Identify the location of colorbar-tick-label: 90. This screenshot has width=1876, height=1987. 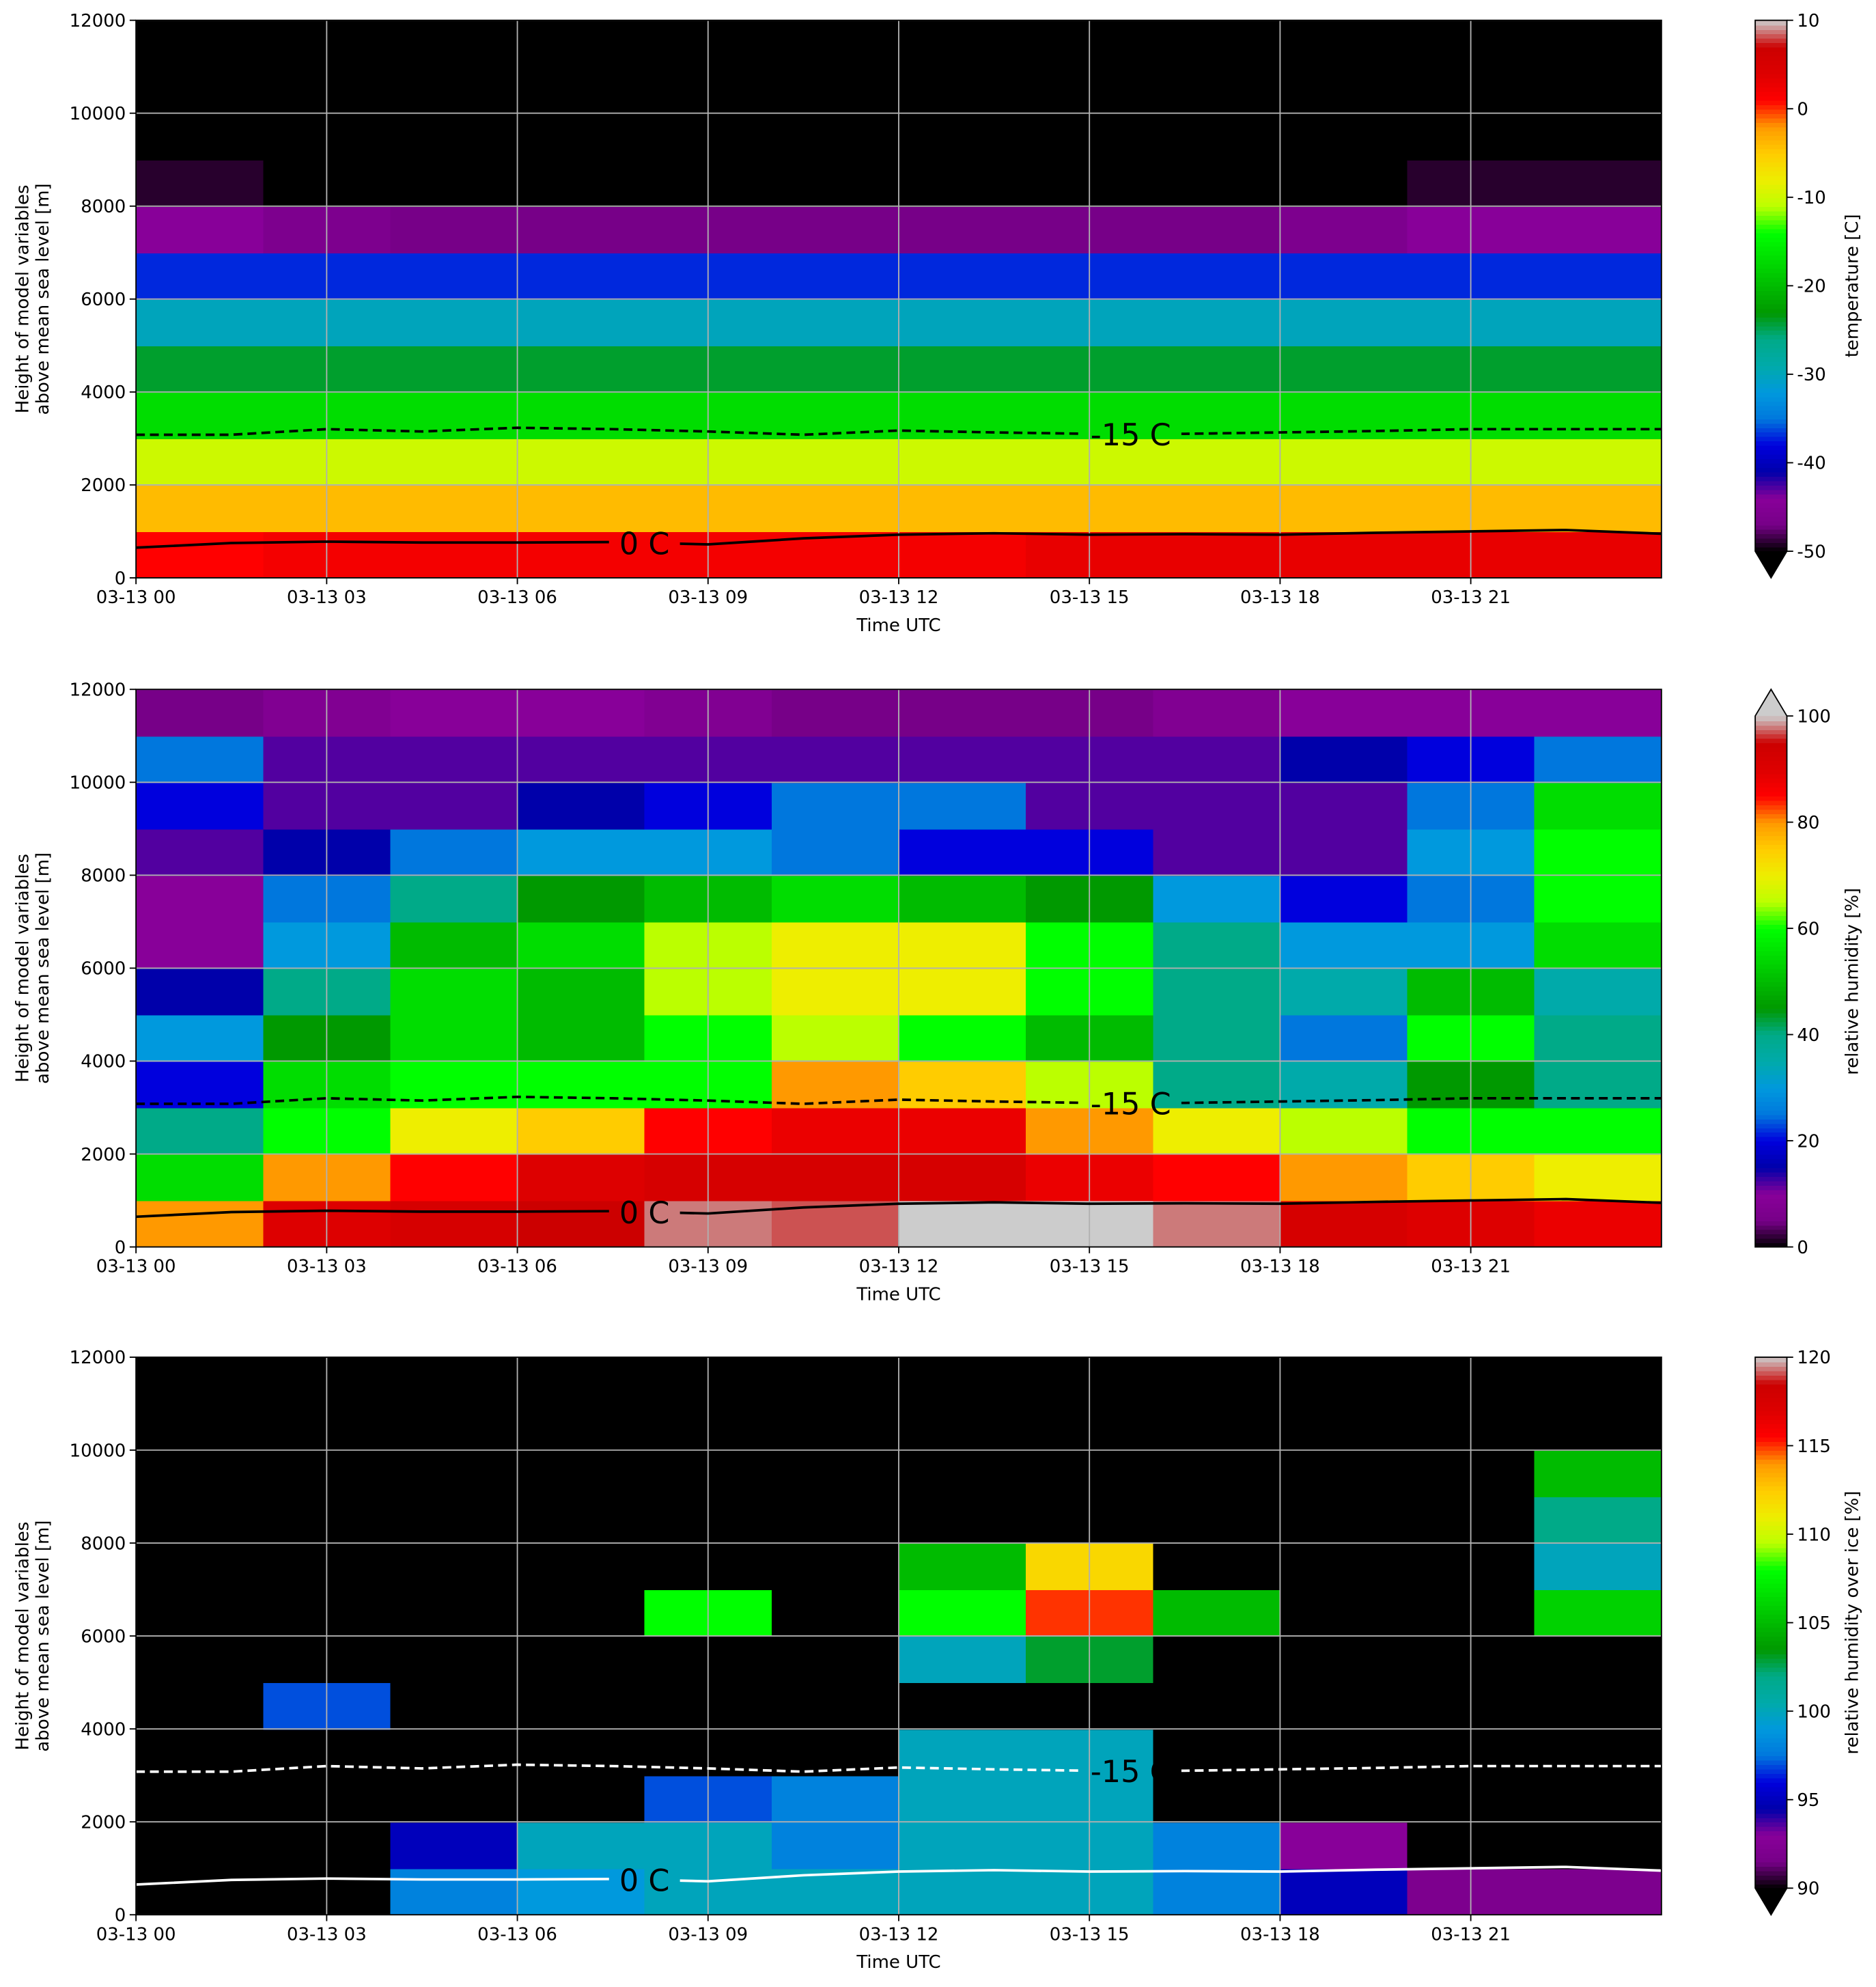
(1808, 1889).